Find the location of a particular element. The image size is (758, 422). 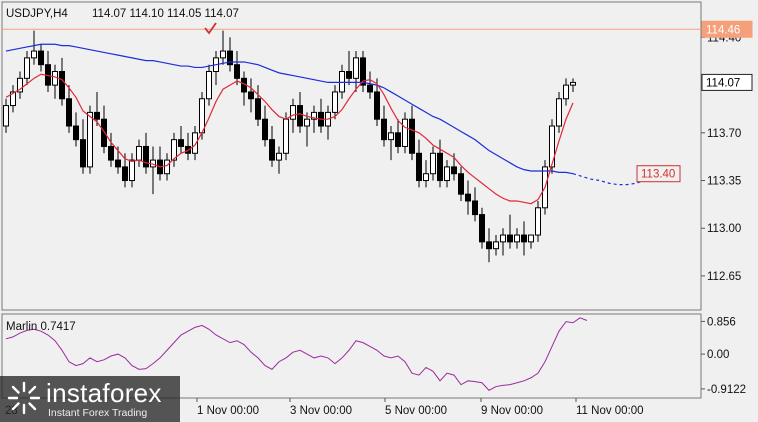

resistance-price-box is located at coordinates (727, 29).